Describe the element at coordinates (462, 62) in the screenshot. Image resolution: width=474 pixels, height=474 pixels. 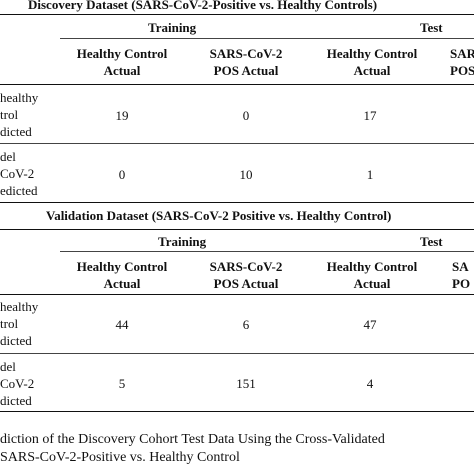
I see `discovery-col4-header: SARSPOS` at that location.